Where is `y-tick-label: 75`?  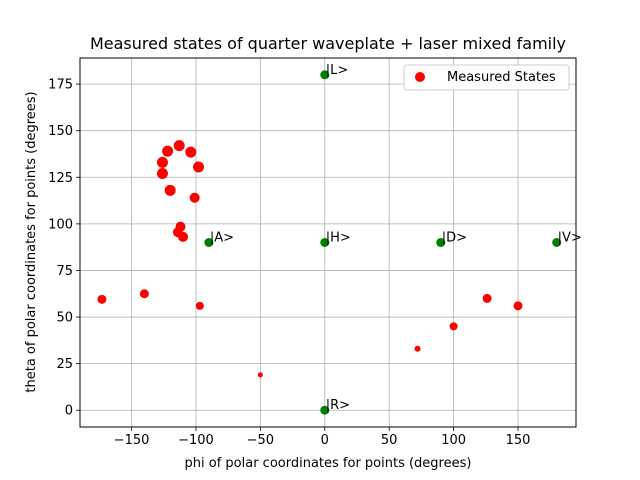 y-tick-label: 75 is located at coordinates (64, 271).